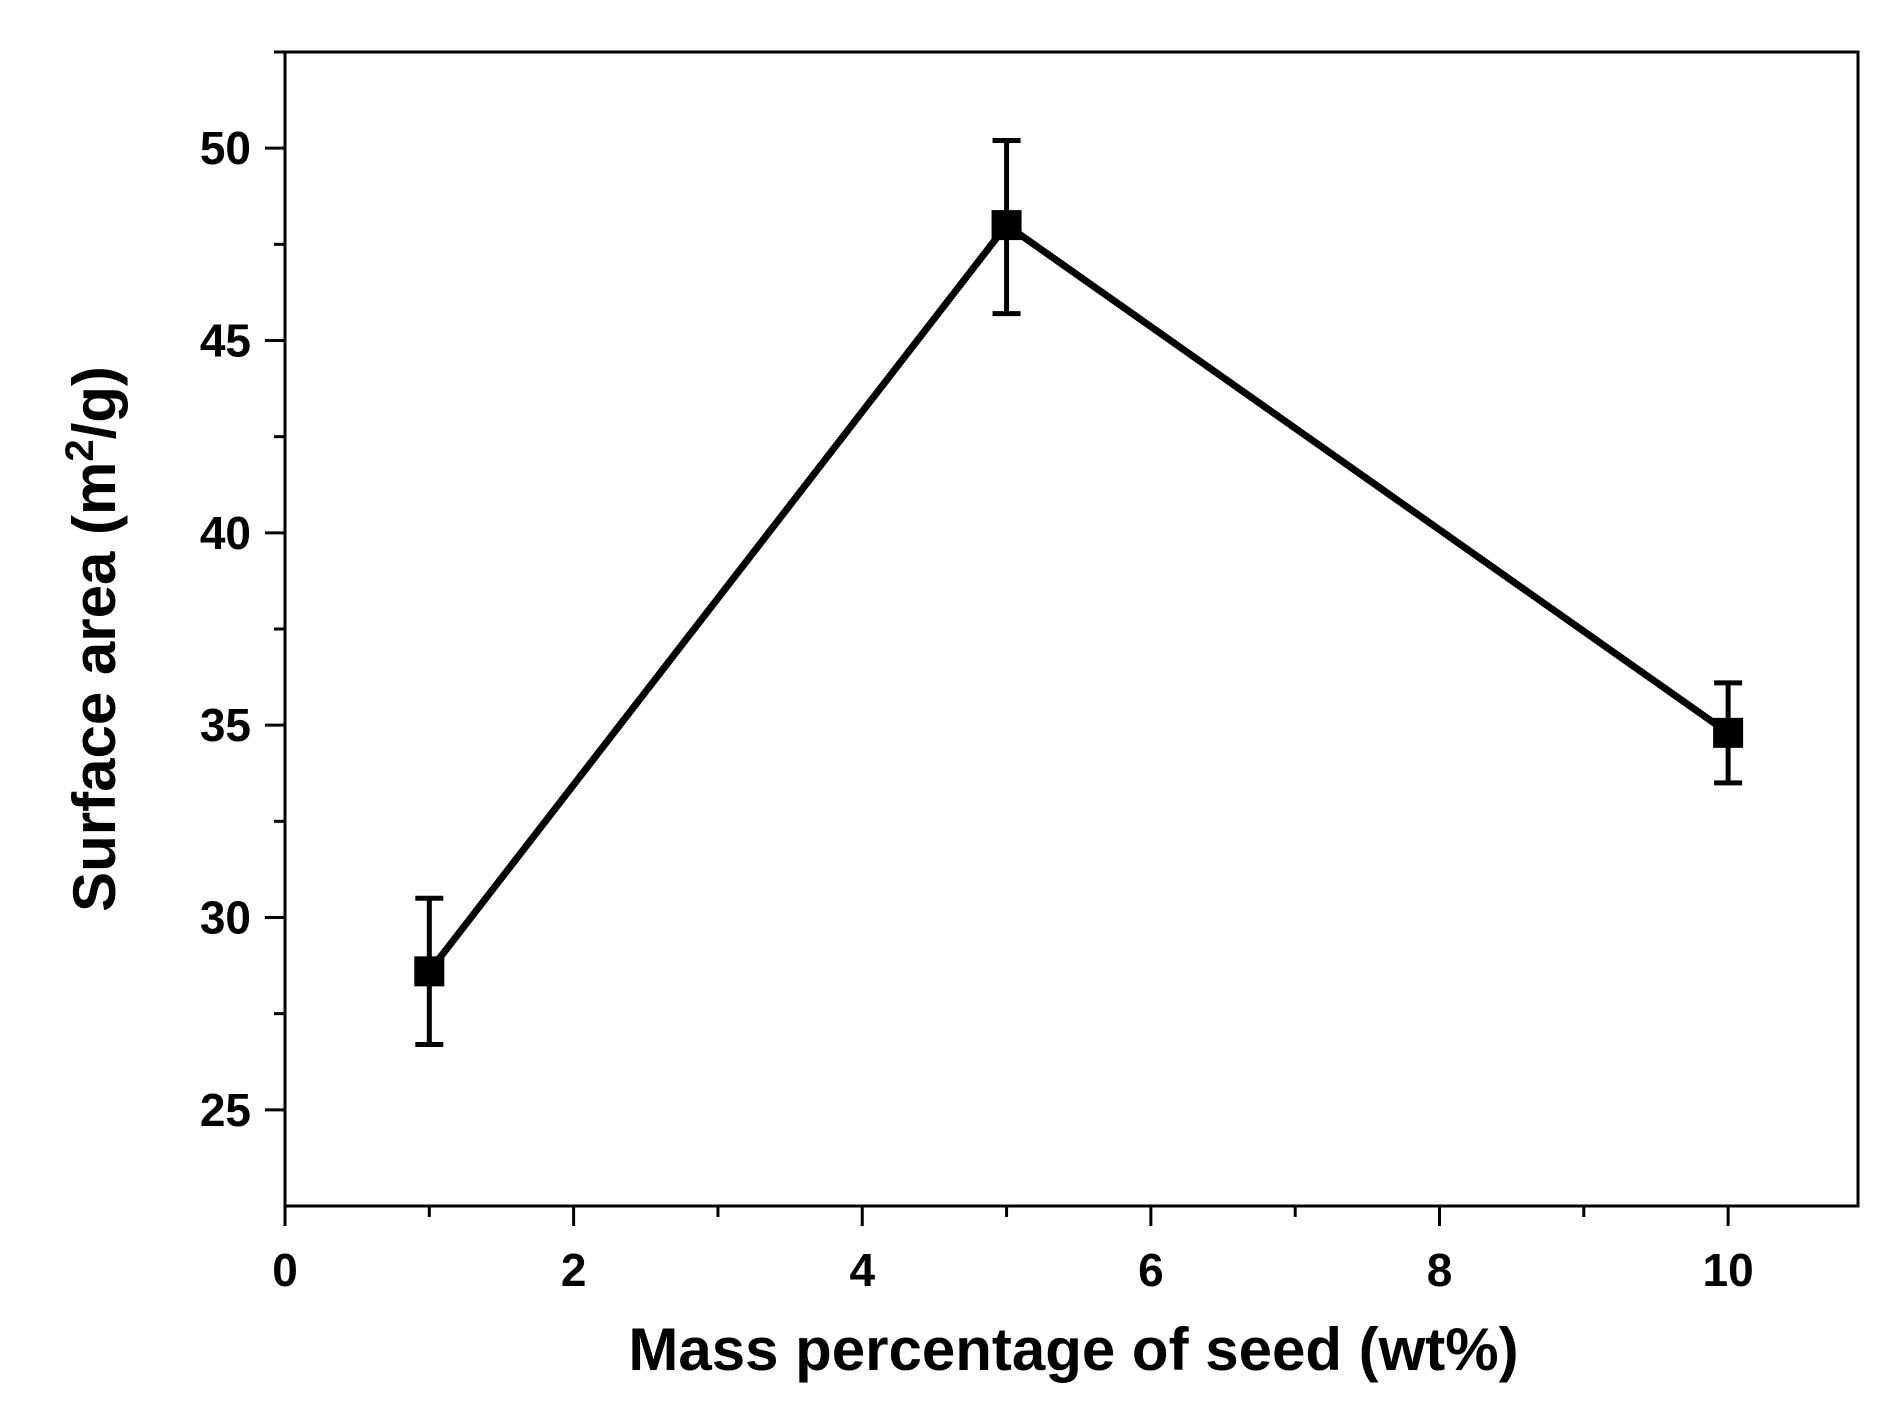  What do you see at coordinates (94, 402) in the screenshot?
I see `y-axis-title-suffix: /g)` at bounding box center [94, 402].